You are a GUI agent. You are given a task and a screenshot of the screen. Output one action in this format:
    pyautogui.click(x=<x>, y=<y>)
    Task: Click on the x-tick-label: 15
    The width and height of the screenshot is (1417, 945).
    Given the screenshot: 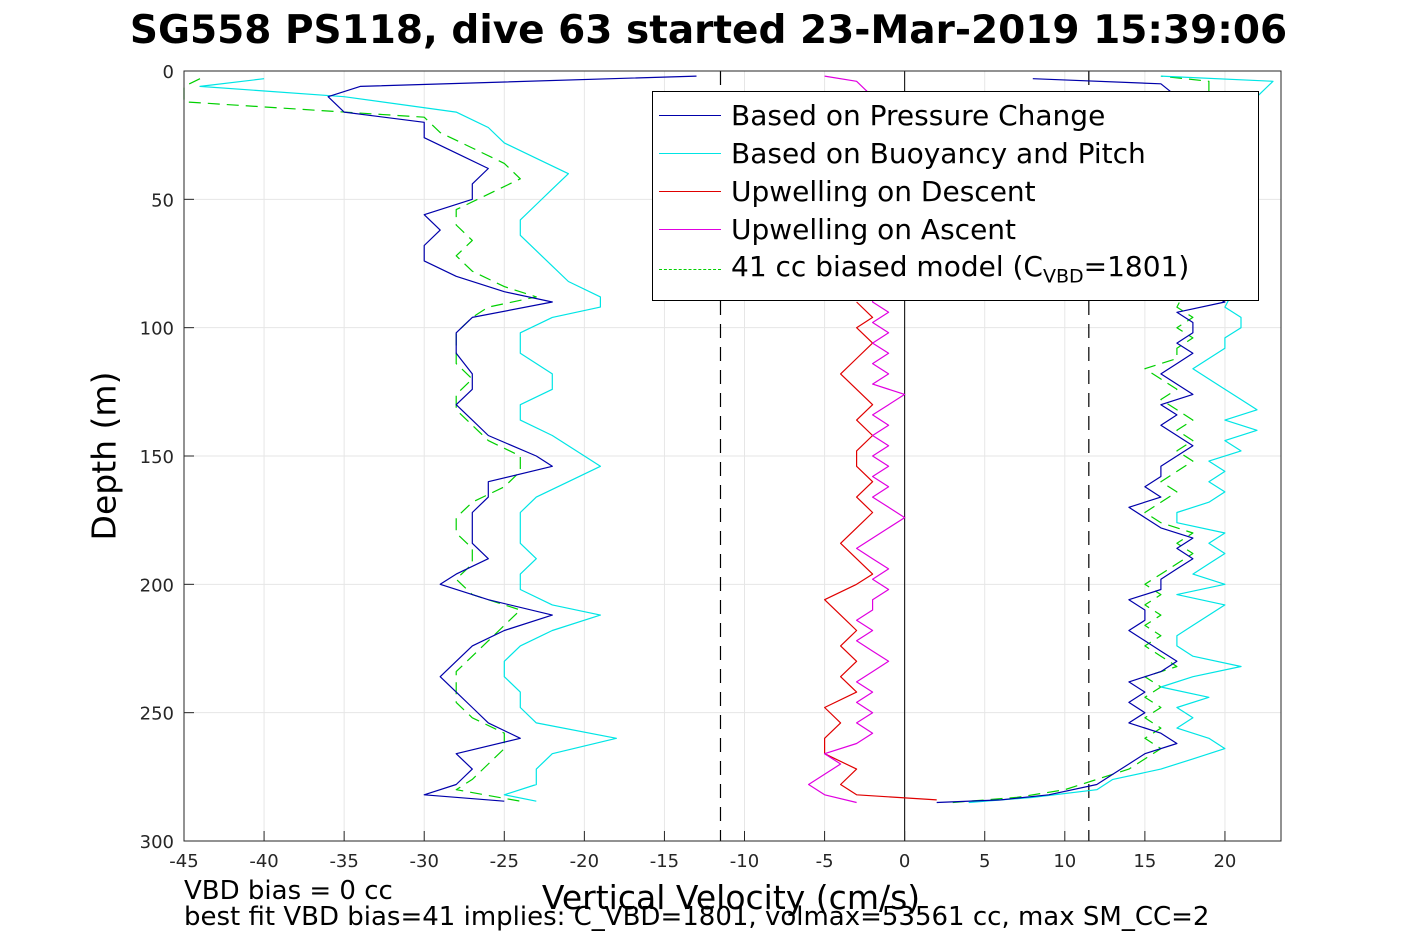 What is the action you would take?
    pyautogui.click(x=1144, y=861)
    